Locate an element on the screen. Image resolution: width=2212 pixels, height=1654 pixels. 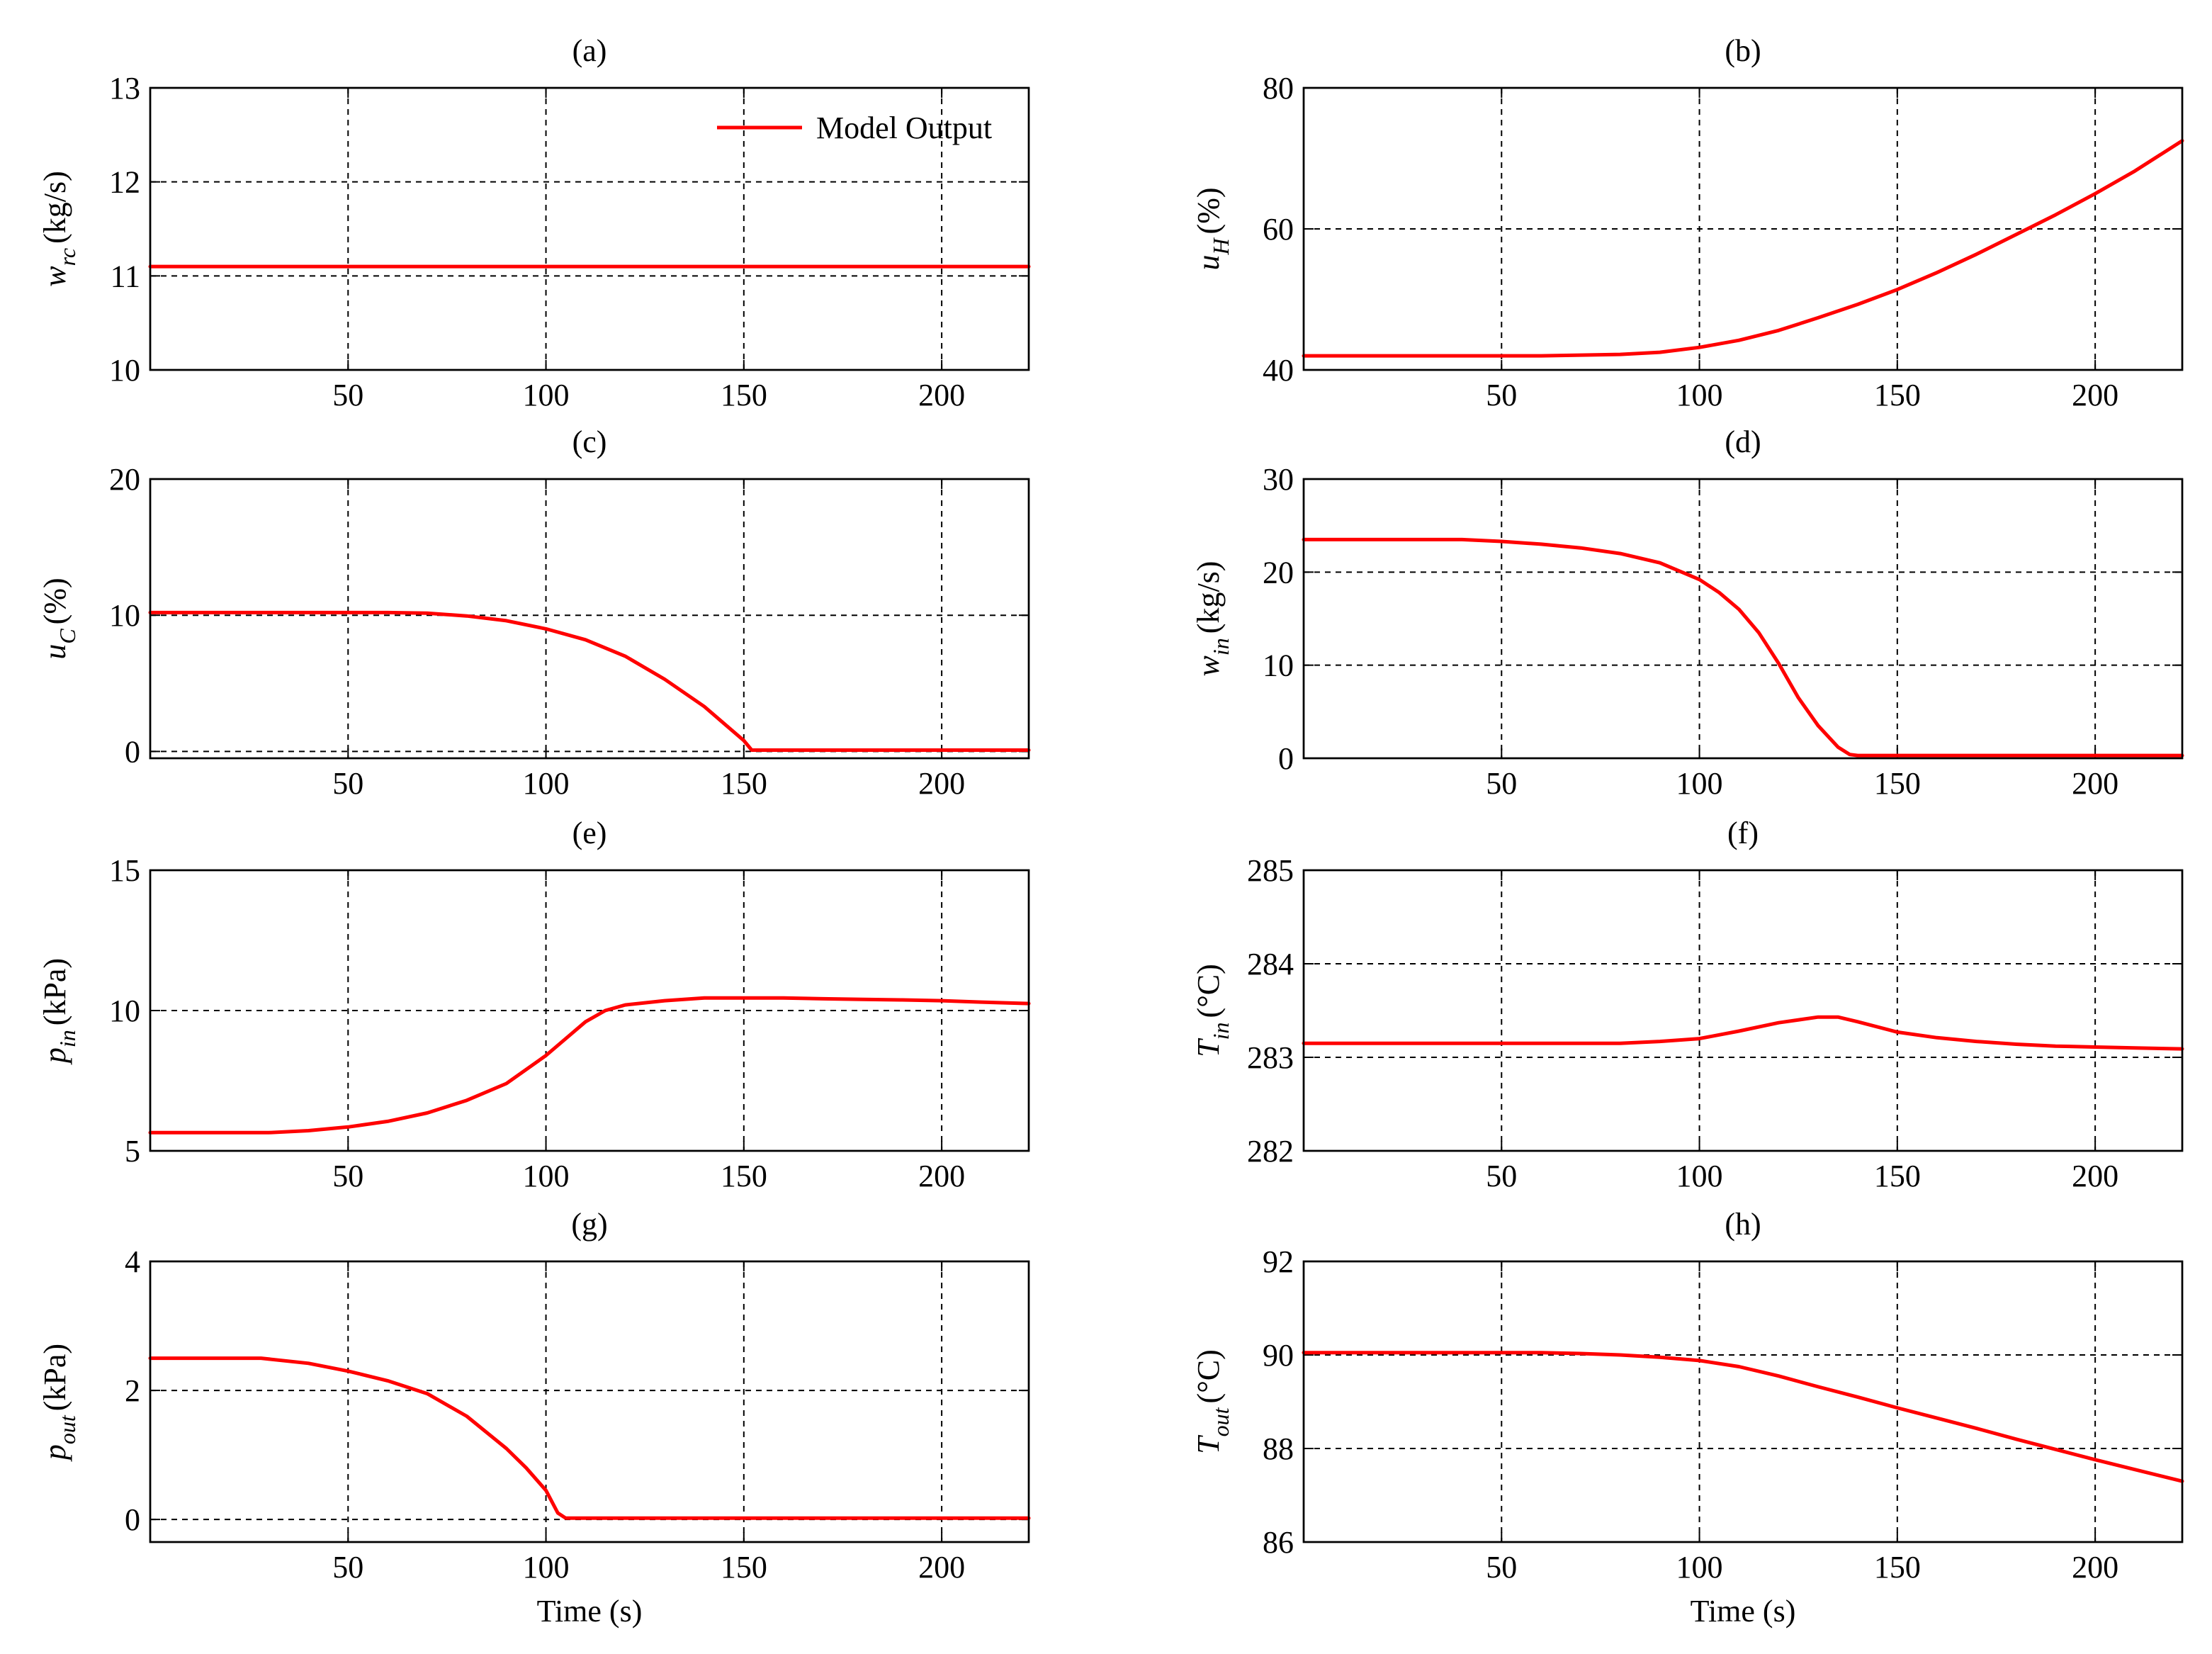
panel-label-b: (b) is located at coordinates (1743, 50).